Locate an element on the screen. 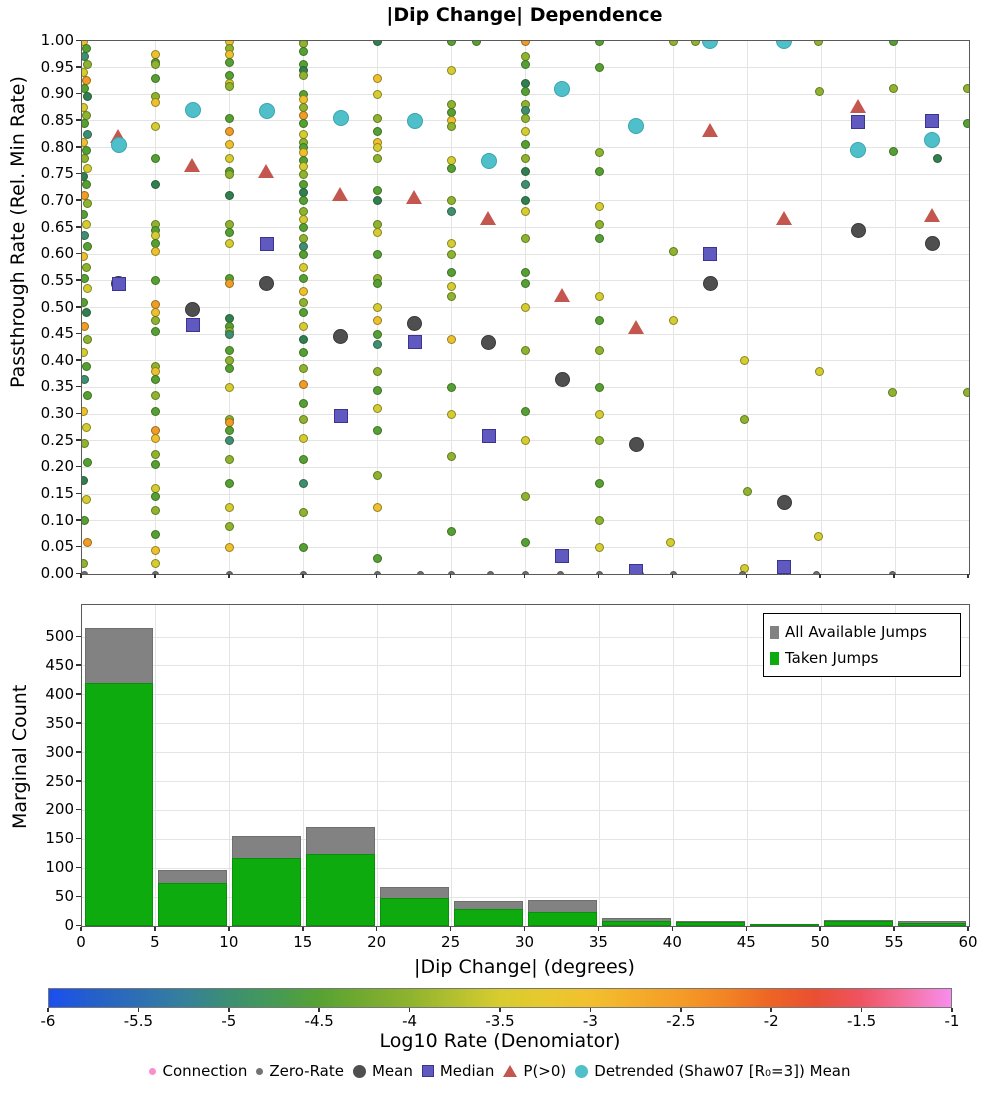 This screenshot has width=1000, height=1100. bar-y-tick-label: 150 is located at coordinates (59, 838).